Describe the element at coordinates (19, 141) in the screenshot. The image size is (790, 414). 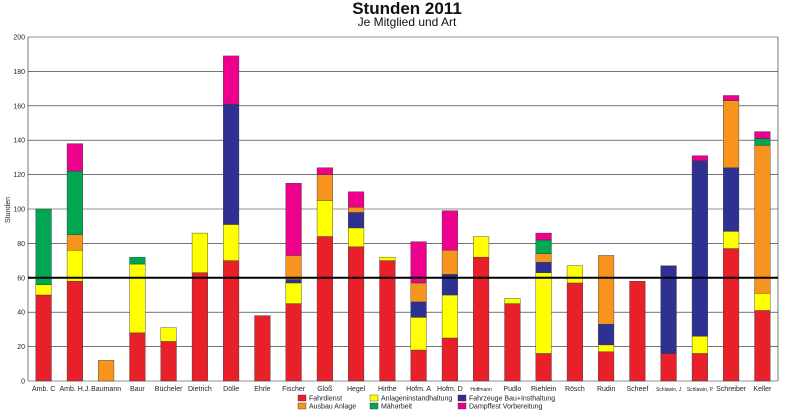
I see `y-tick-label: 140` at that location.